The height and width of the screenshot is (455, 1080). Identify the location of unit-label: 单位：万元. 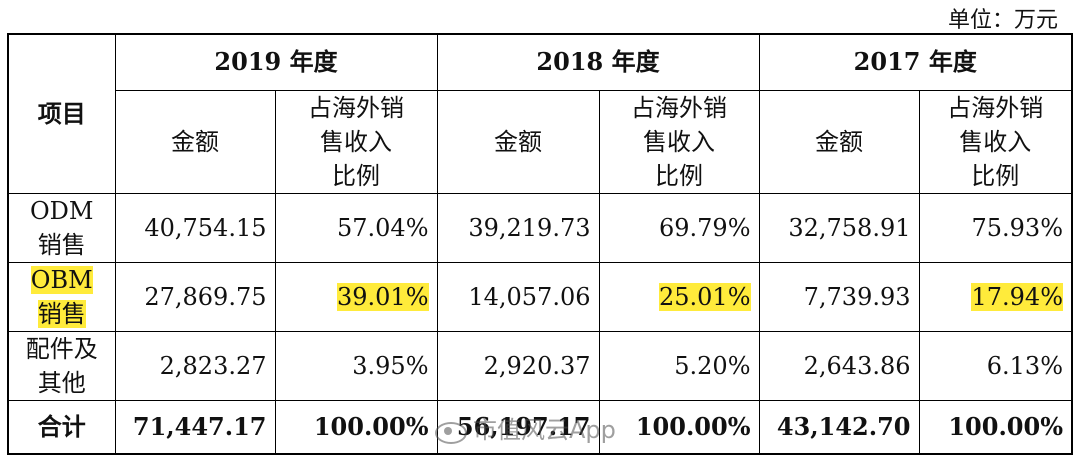
(1002, 20).